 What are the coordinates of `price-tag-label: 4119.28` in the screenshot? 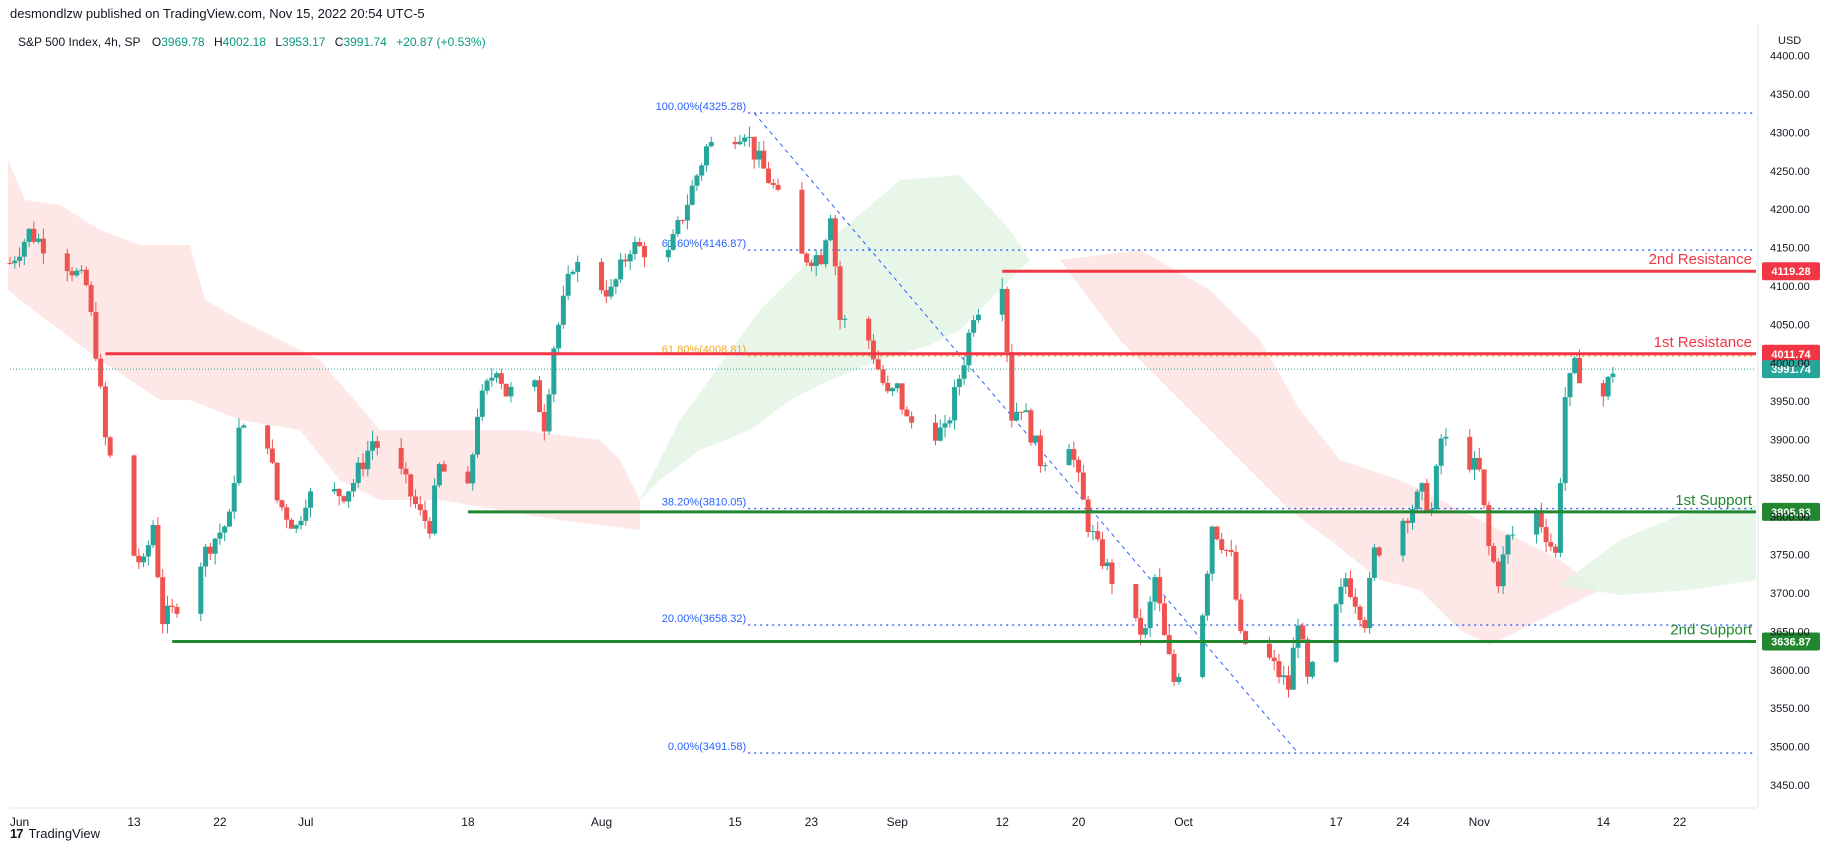 It's located at (1790, 272).